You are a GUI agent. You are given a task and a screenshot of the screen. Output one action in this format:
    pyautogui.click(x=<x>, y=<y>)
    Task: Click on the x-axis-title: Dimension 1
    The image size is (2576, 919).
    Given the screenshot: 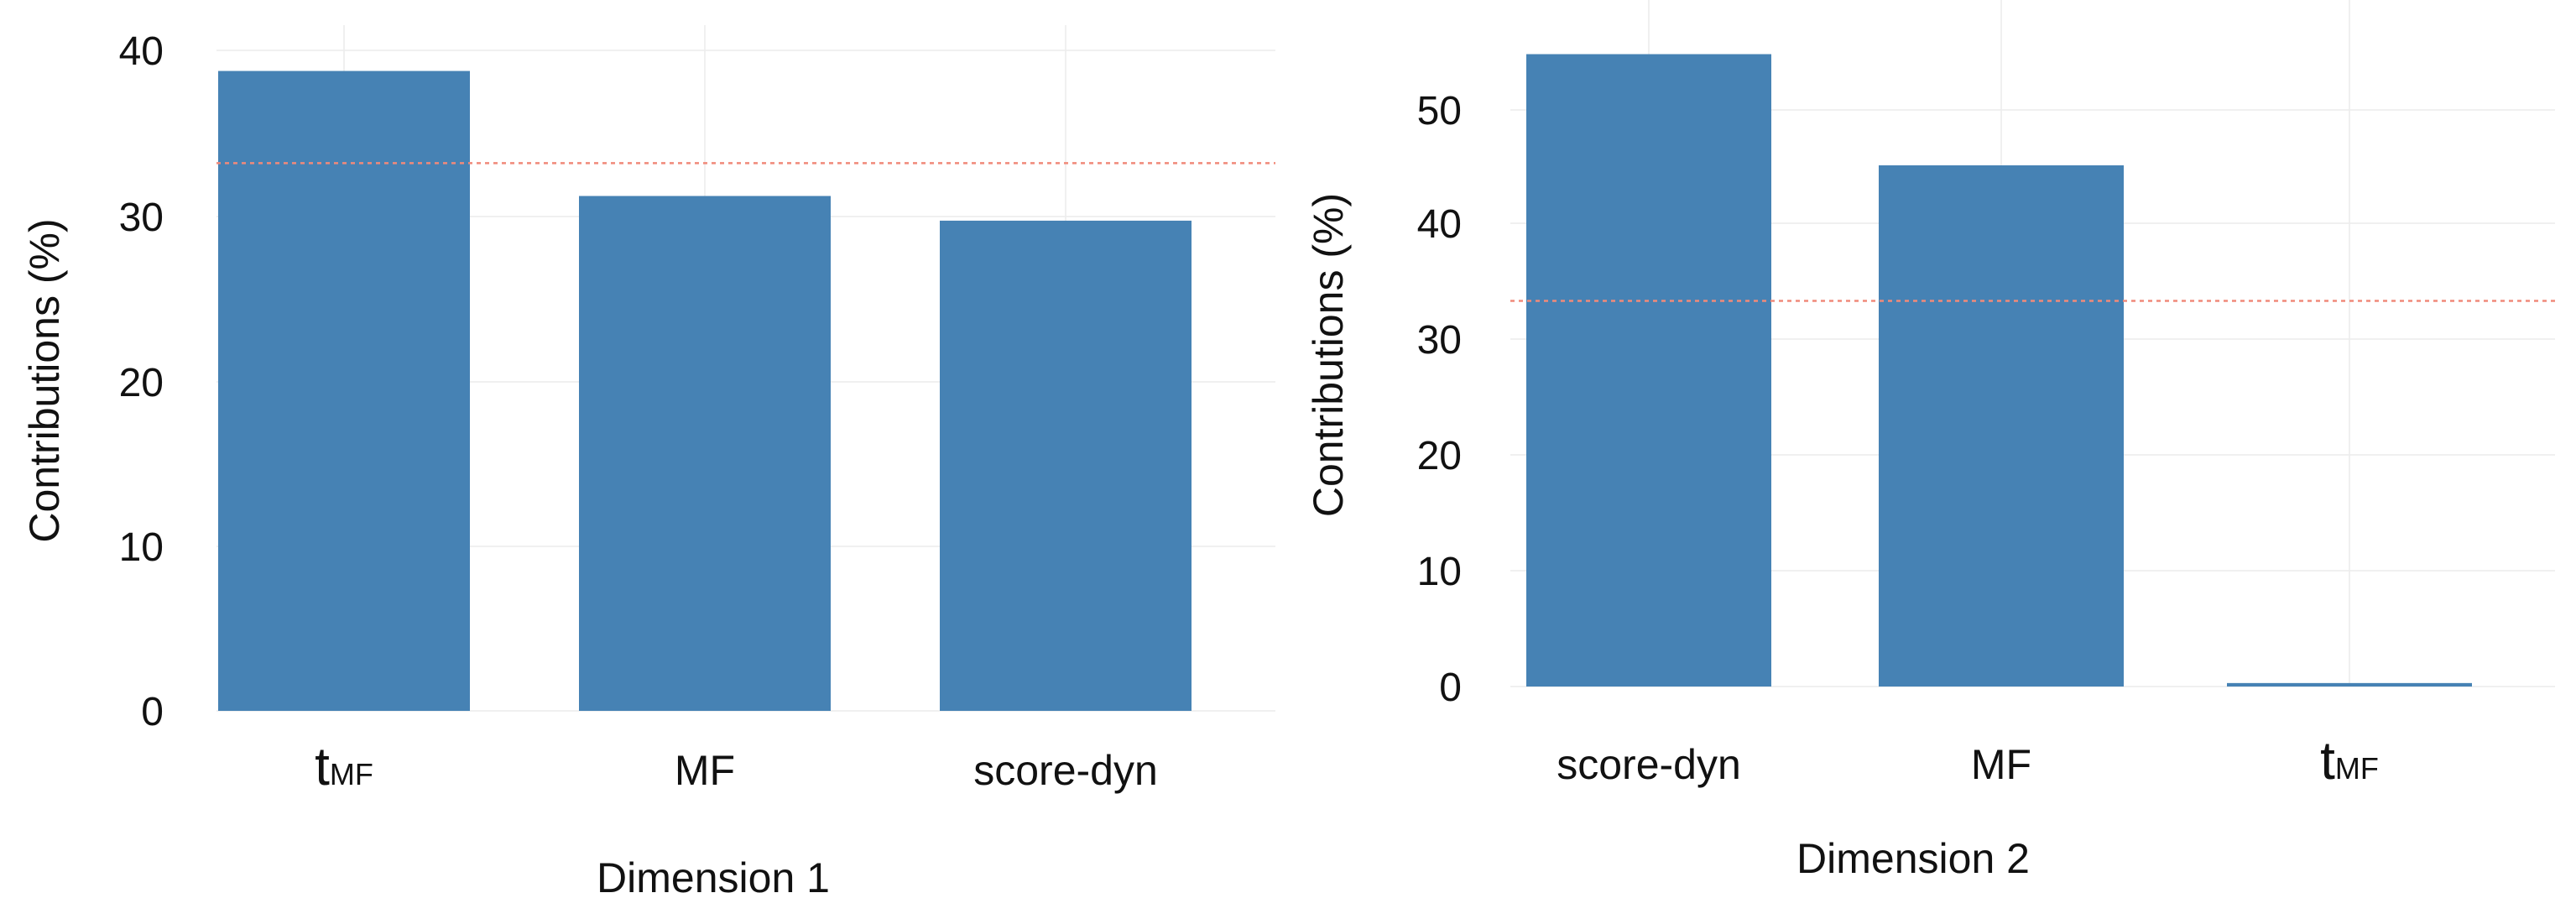 What is the action you would take?
    pyautogui.click(x=713, y=877)
    